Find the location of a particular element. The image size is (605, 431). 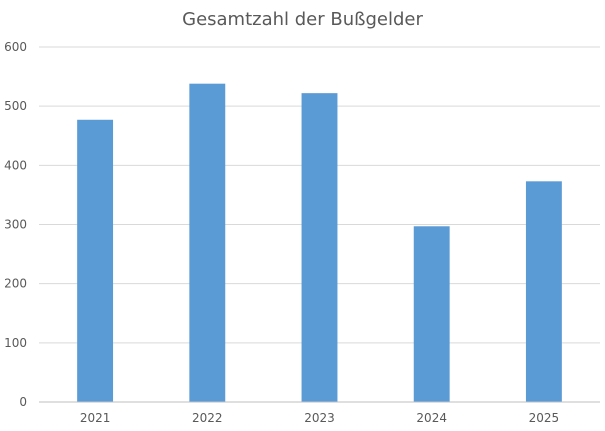

x-tick-label: 2023 is located at coordinates (319, 418).